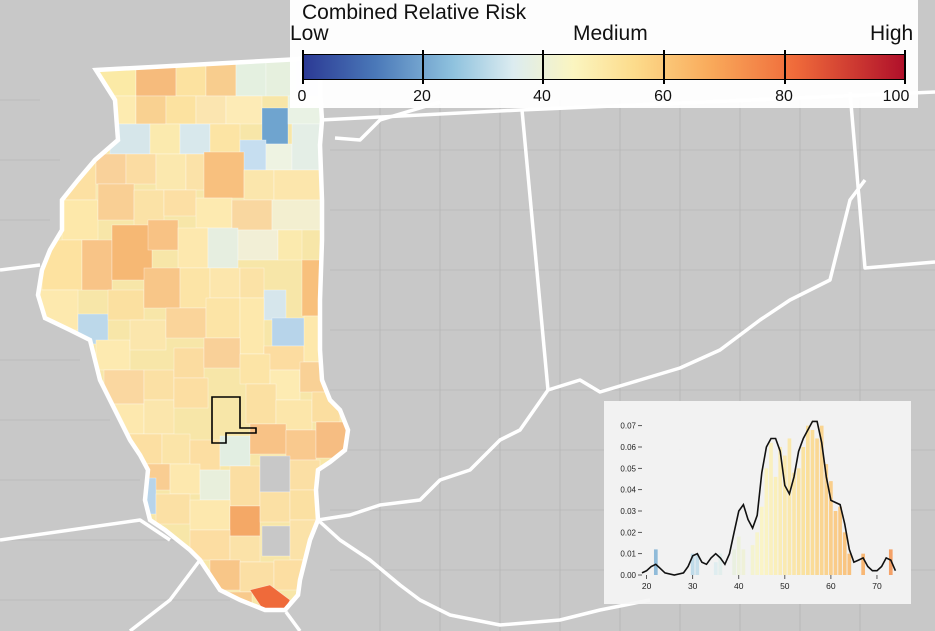  What do you see at coordinates (309, 33) in the screenshot?
I see `legend-low-label: Low` at bounding box center [309, 33].